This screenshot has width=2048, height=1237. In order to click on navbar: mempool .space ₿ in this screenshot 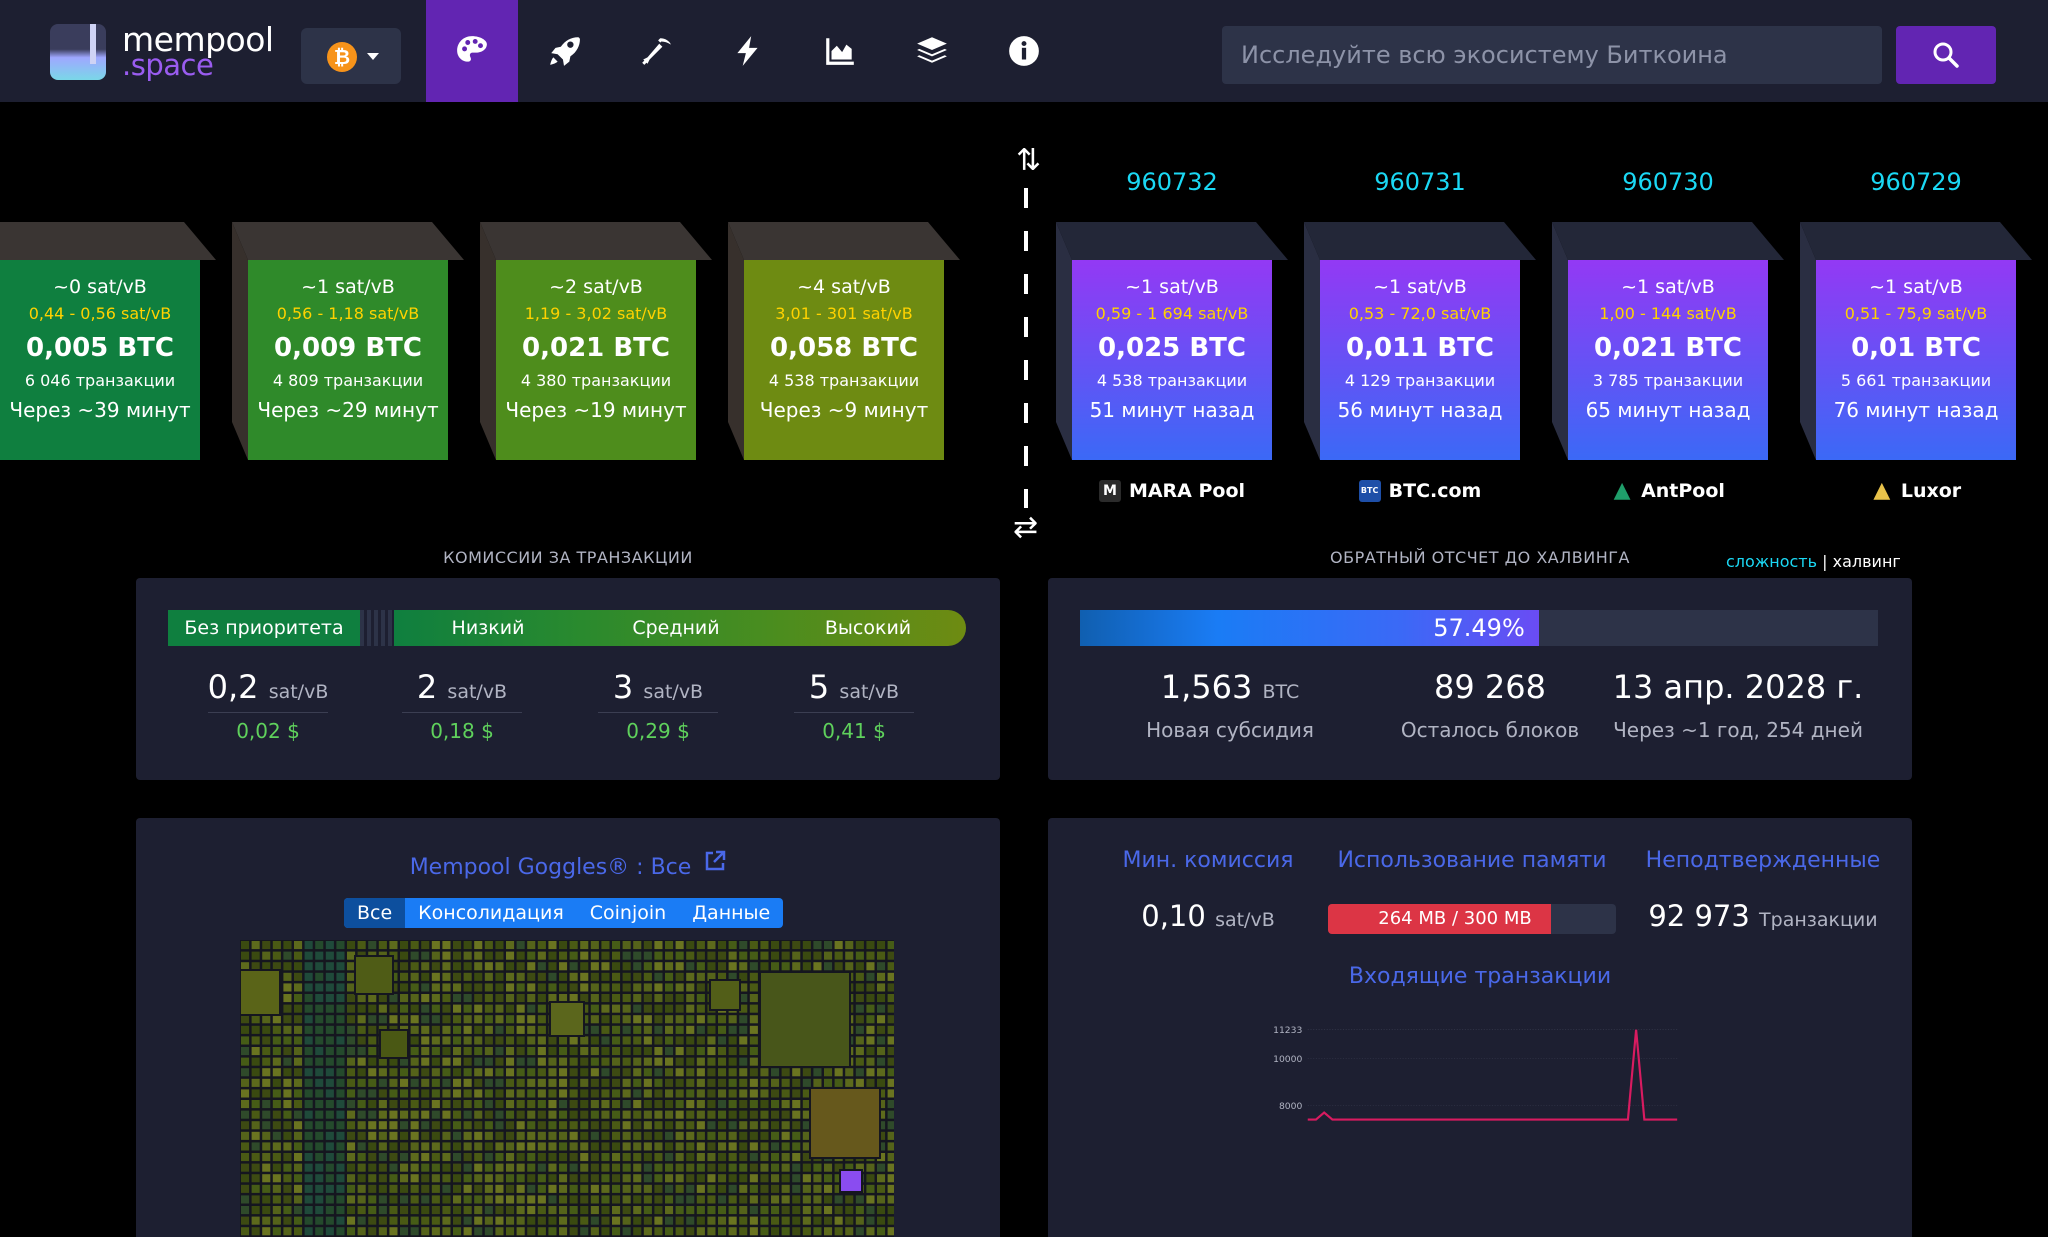, I will do `click(1024, 51)`.